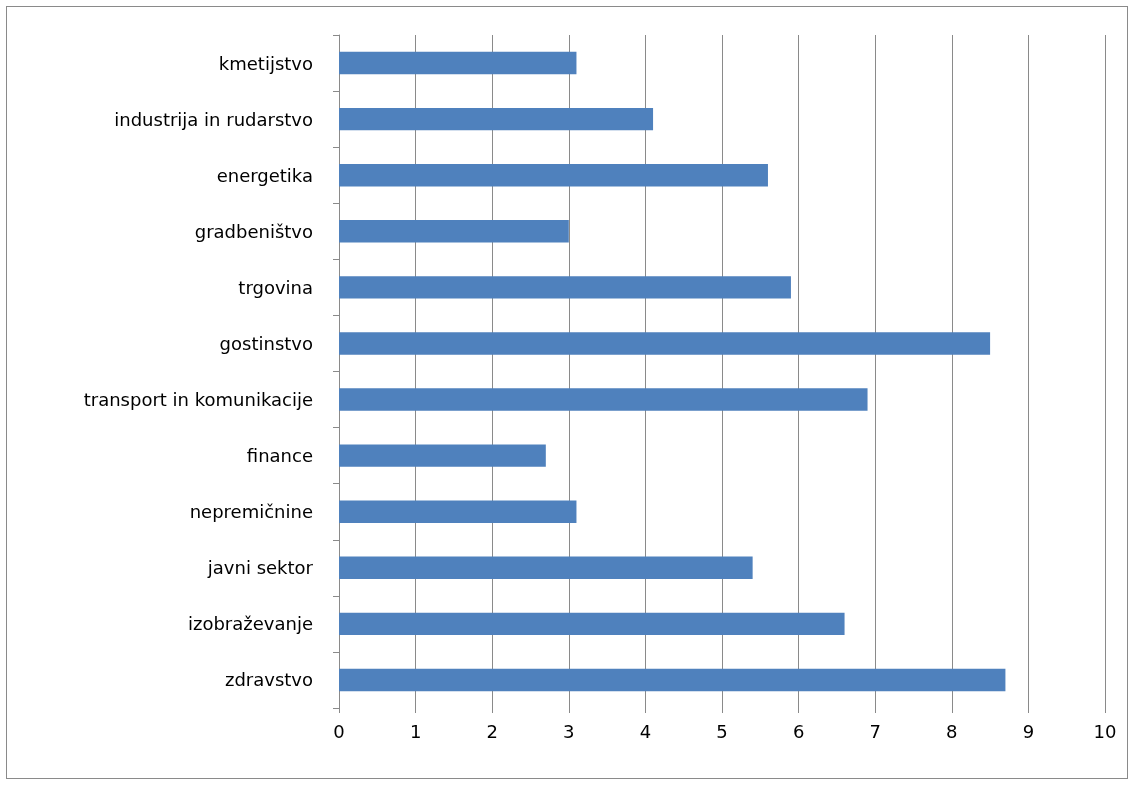  Describe the element at coordinates (198, 400) in the screenshot. I see `y-tick-label: transport in komunikacije` at that location.